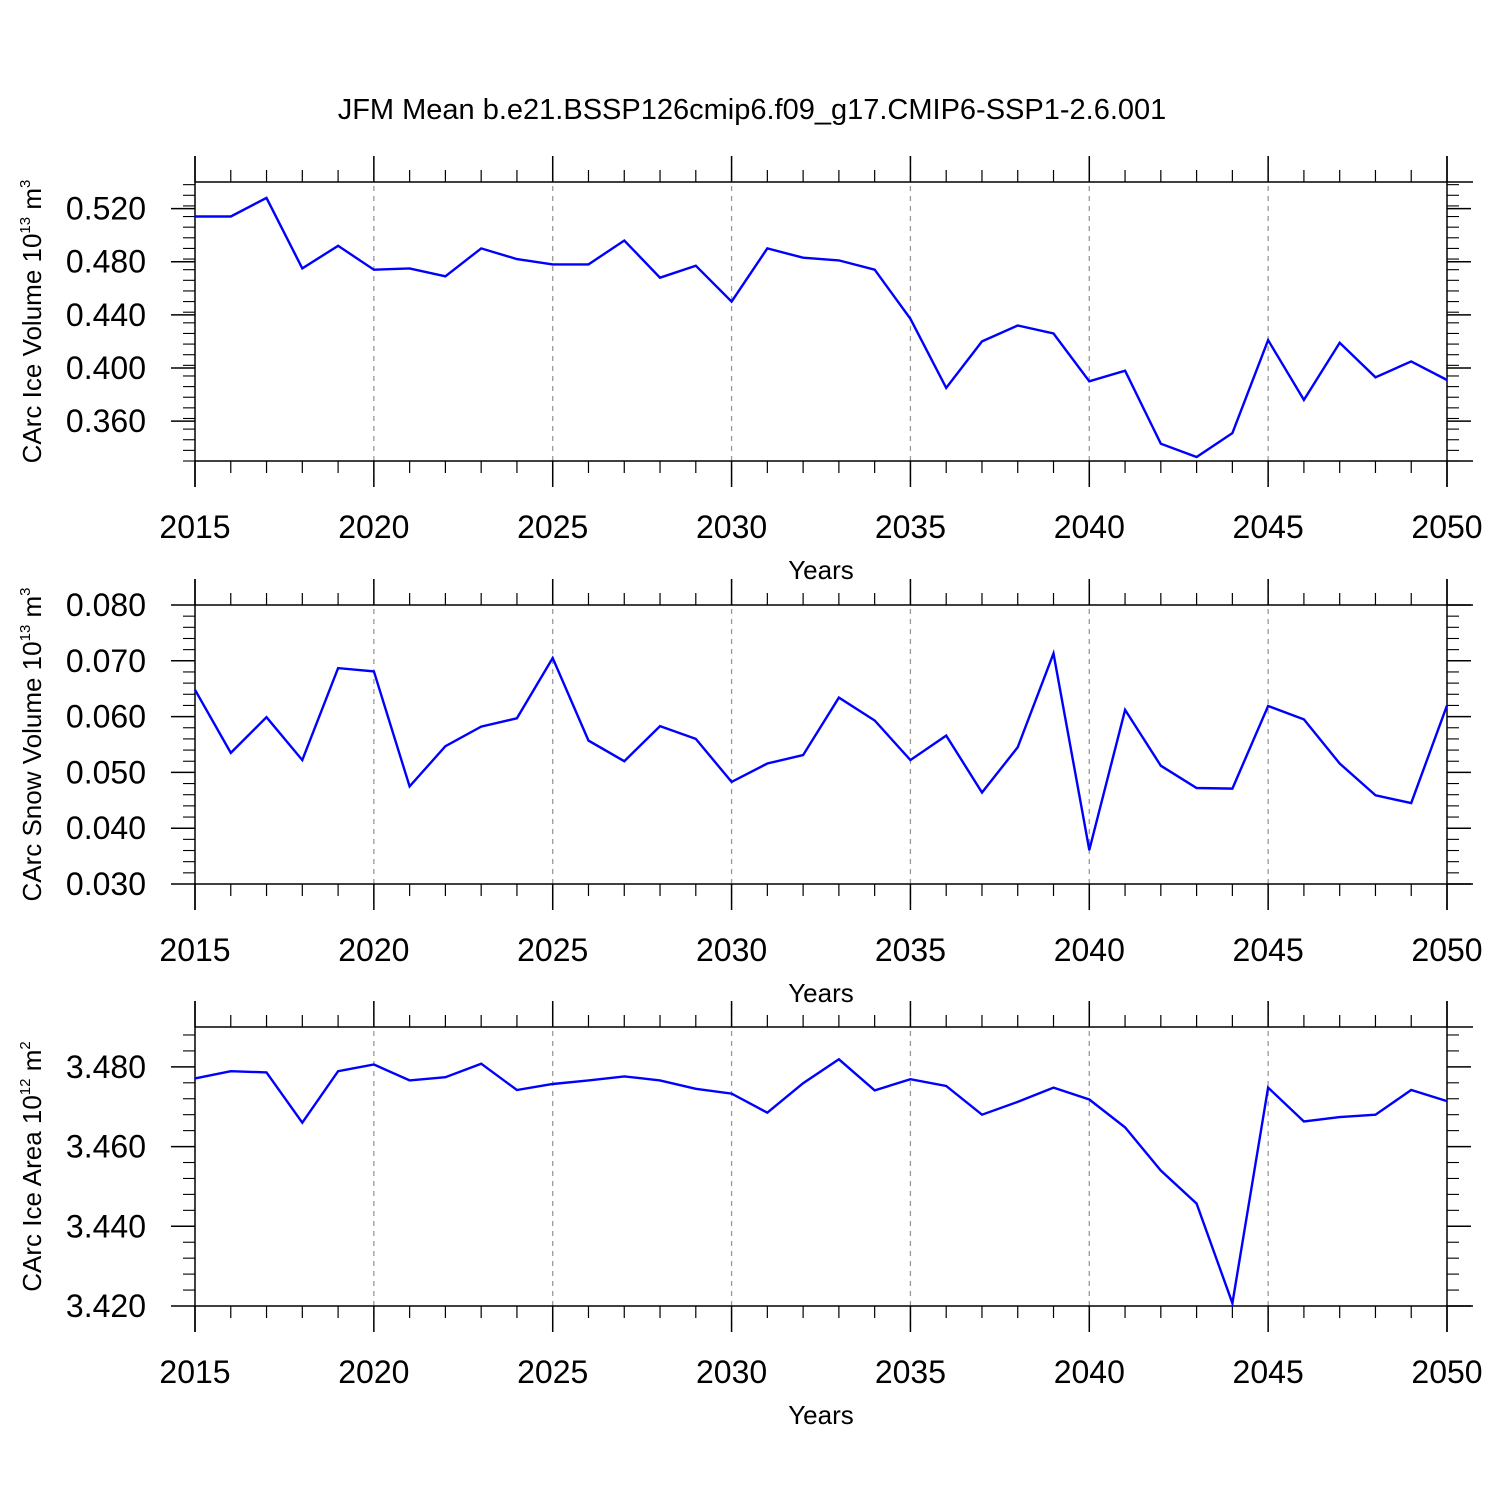 This screenshot has height=1500, width=1500. Describe the element at coordinates (106, 368) in the screenshot. I see `y-tick-label: 0.400` at that location.